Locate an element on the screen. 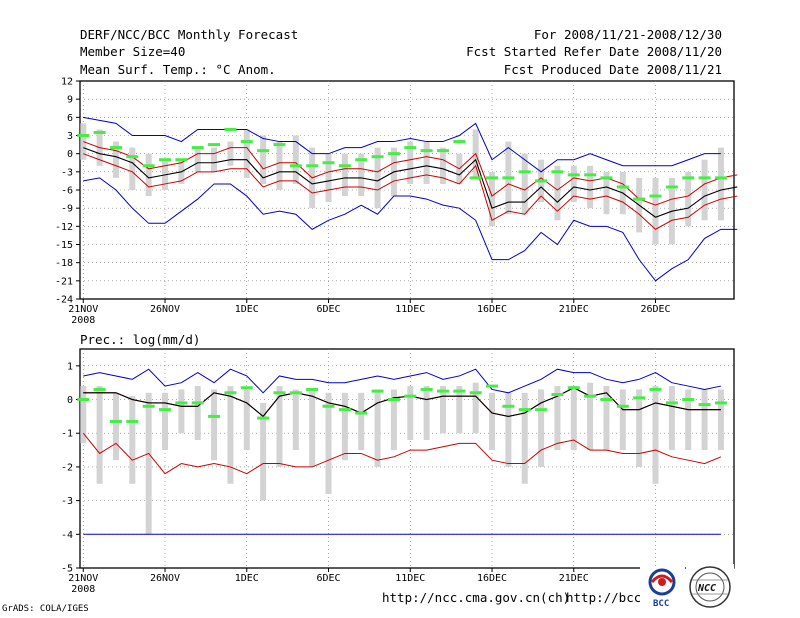 Image resolution: width=800 pixels, height=618 pixels. member-size-label: Member Size=40 is located at coordinates (133, 51).